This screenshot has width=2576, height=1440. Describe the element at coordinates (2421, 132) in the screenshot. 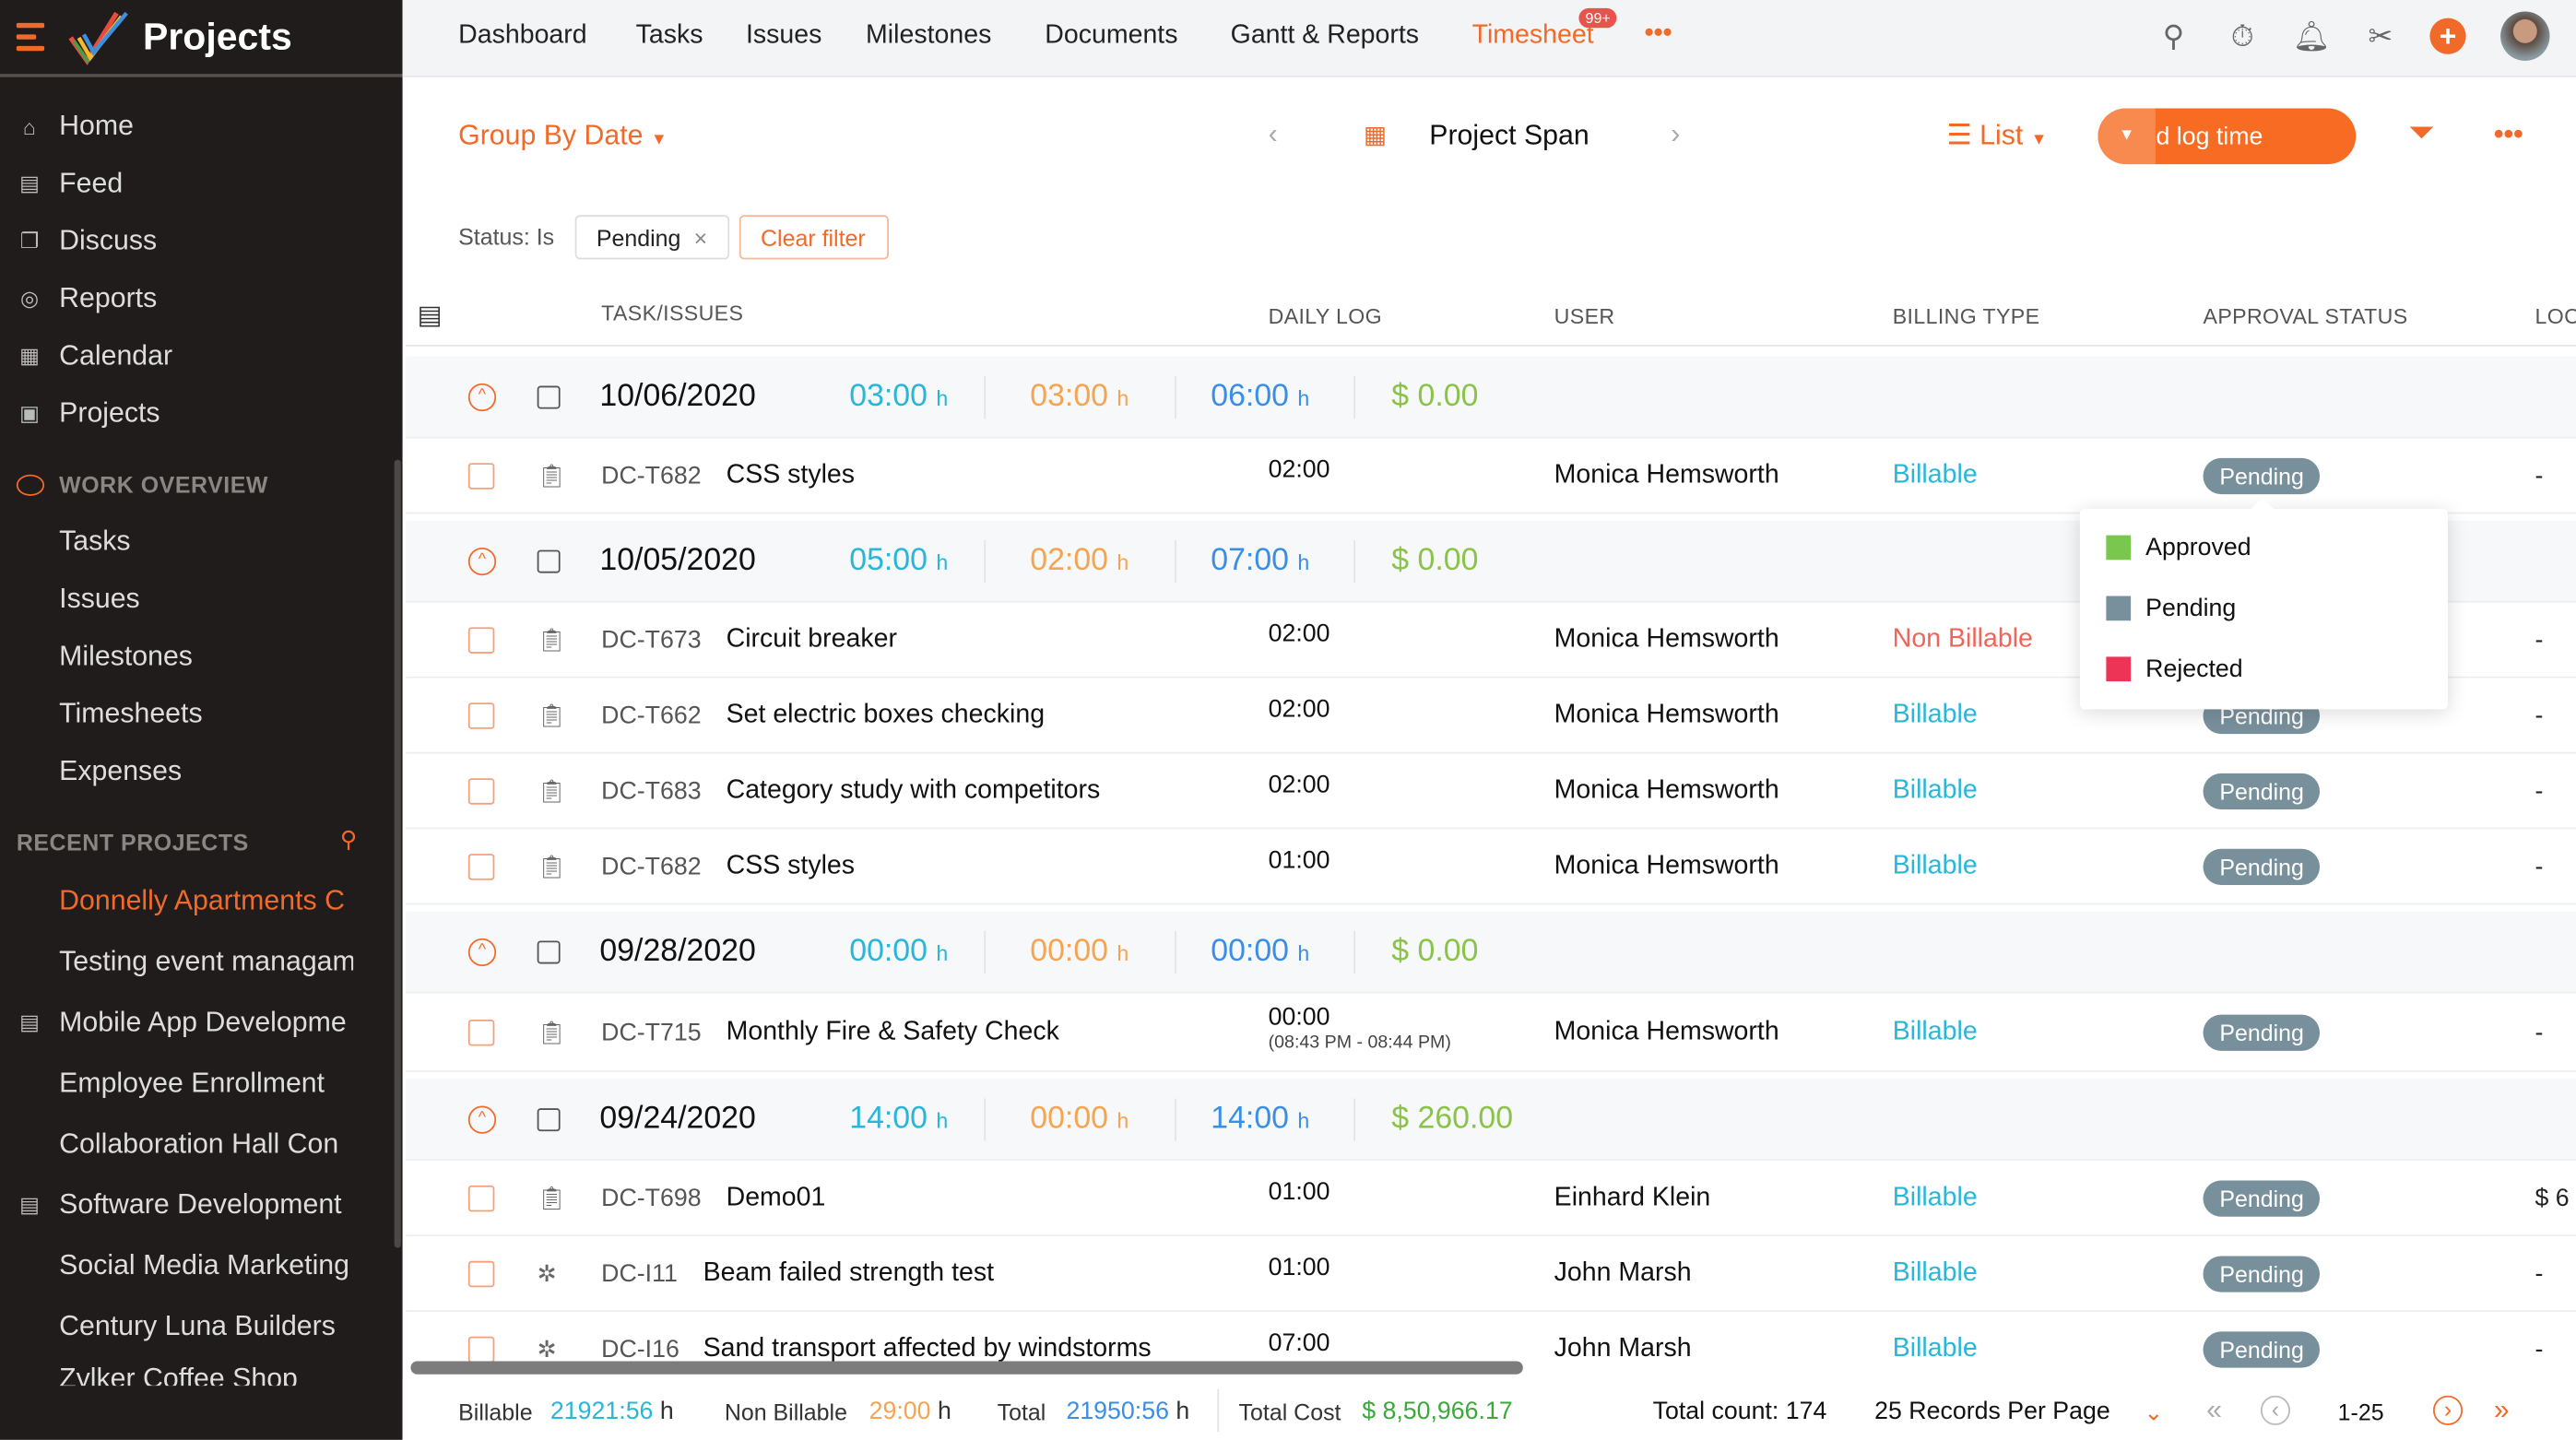

I see `filter-icon: ⏷` at that location.